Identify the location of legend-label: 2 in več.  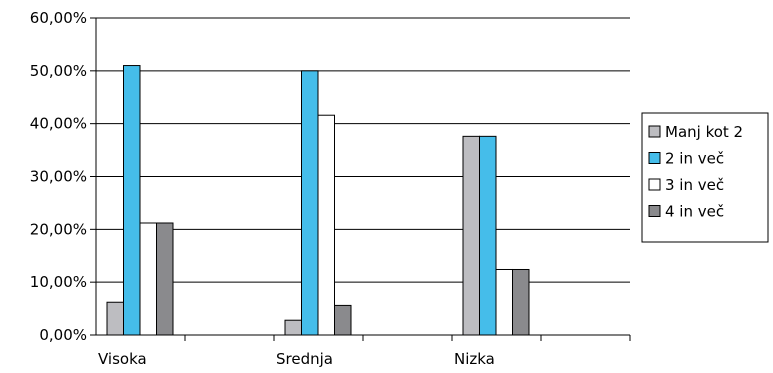
(694, 159).